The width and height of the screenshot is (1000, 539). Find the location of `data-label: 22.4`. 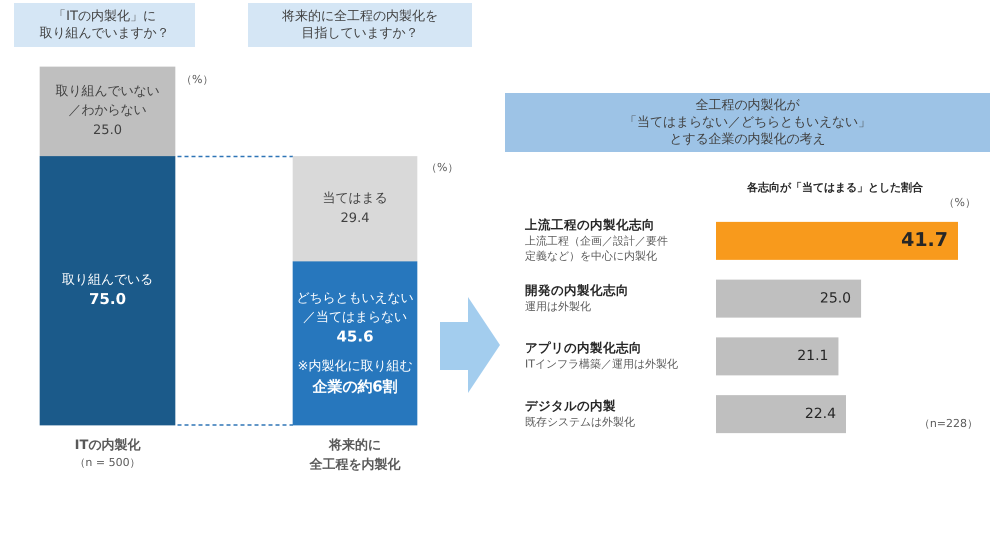

data-label: 22.4 is located at coordinates (820, 414).